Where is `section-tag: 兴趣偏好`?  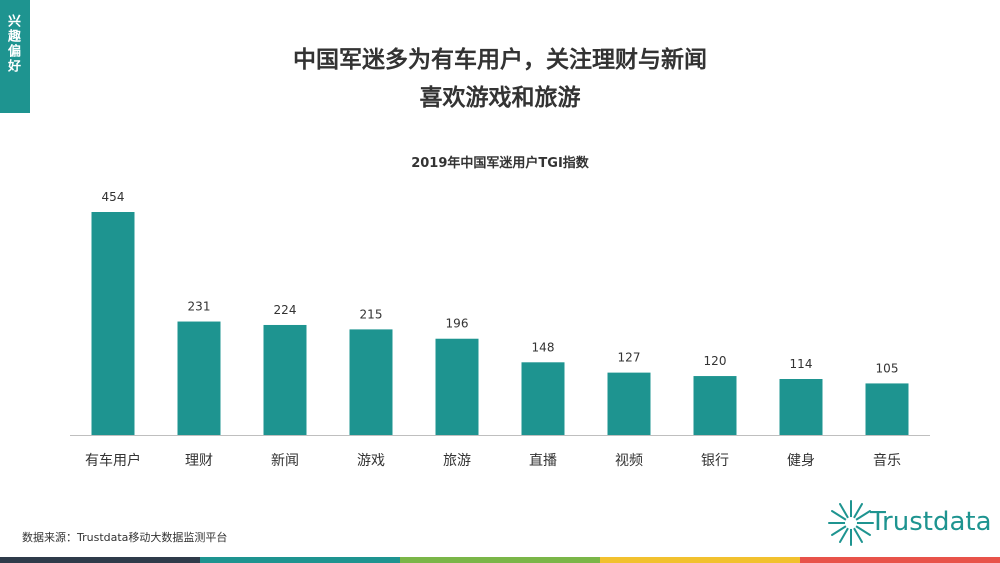
section-tag: 兴趣偏好 is located at coordinates (15, 56).